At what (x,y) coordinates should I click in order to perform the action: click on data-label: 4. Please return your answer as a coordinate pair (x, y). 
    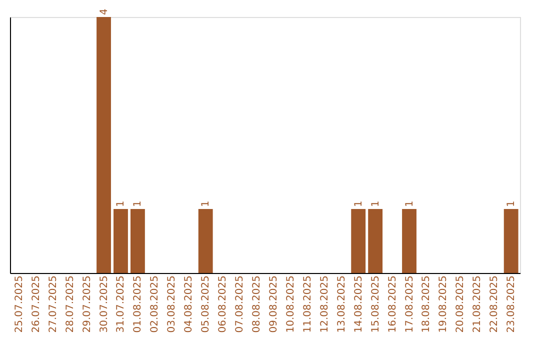
    Looking at the image, I should click on (104, 11).